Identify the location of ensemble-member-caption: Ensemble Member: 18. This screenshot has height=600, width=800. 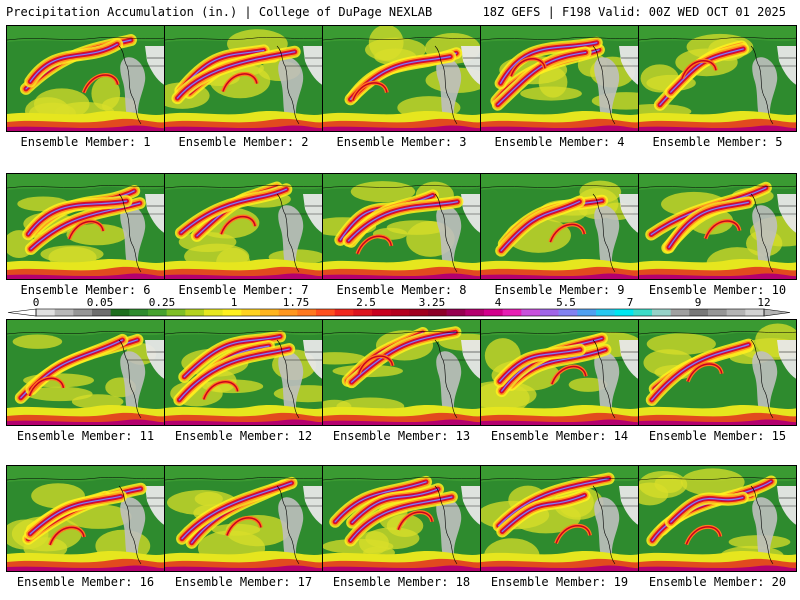
(401, 582).